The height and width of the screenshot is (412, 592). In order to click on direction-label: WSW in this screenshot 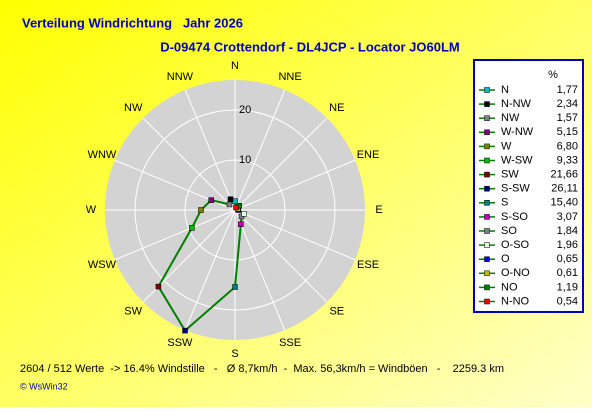, I will do `click(102, 265)`.